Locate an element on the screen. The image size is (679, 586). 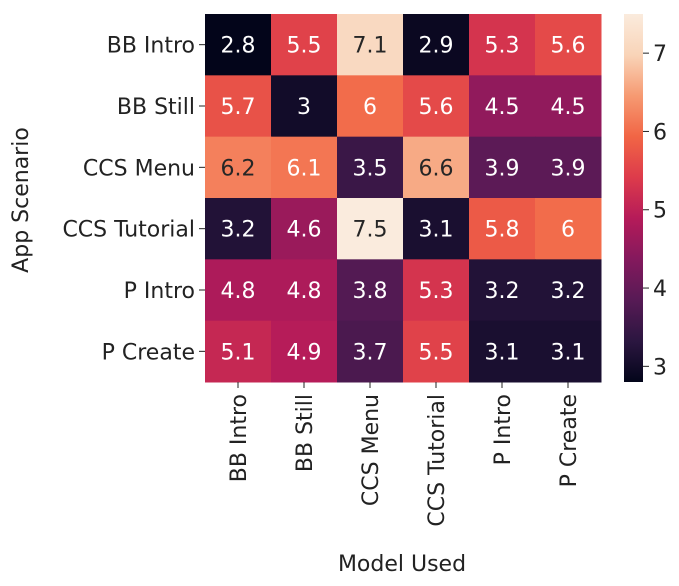
cell-value-label: 7.5 is located at coordinates (370, 230).